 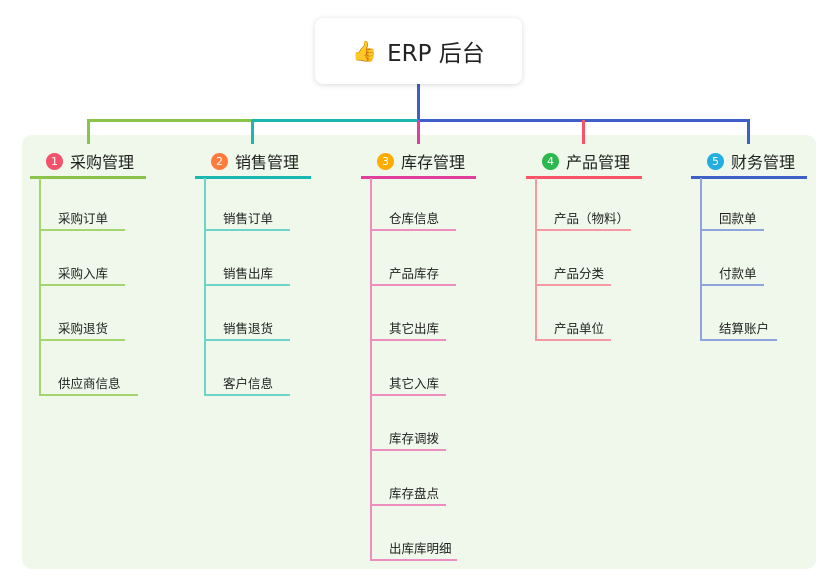 I want to click on branch-header: 4 产品管理, so click(x=586, y=161).